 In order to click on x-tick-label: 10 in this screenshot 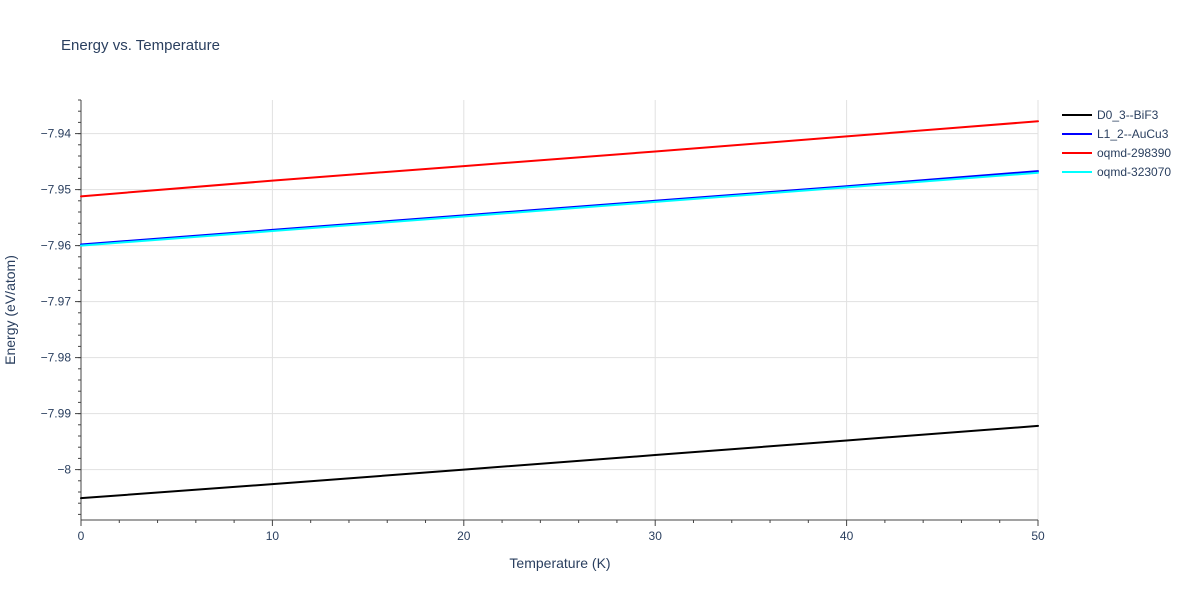, I will do `click(273, 536)`.